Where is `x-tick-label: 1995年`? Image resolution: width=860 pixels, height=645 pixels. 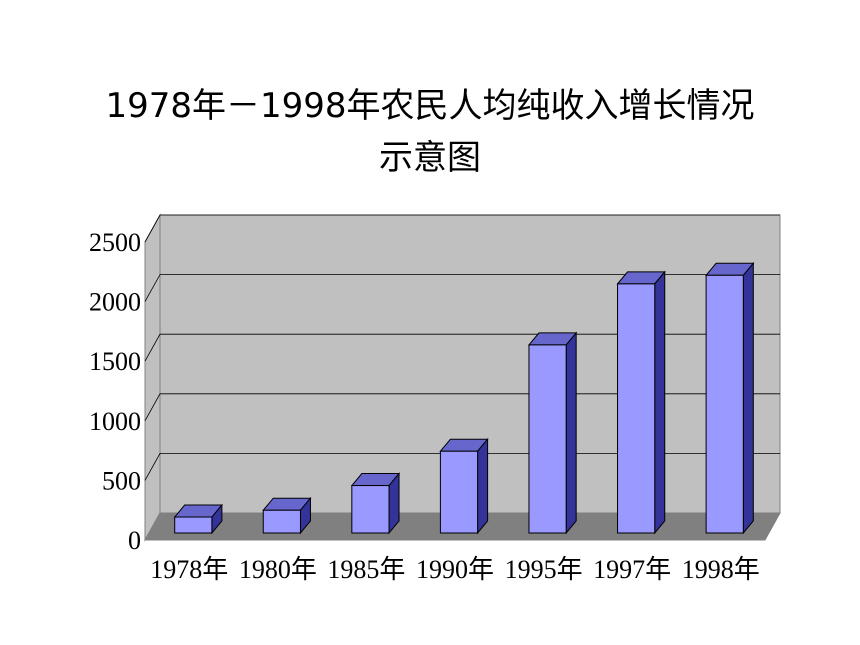 x-tick-label: 1995年 is located at coordinates (544, 569).